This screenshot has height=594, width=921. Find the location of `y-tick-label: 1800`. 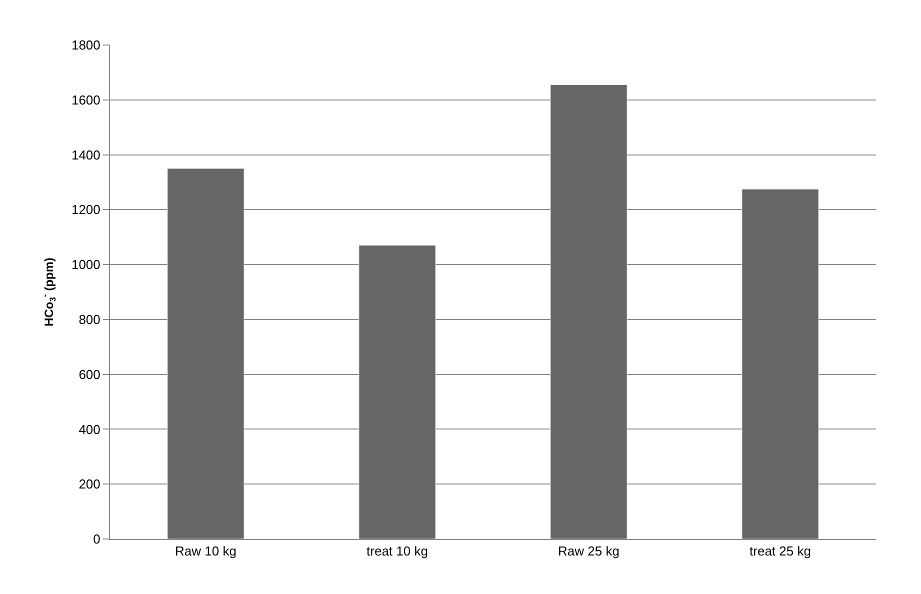

y-tick-label: 1800 is located at coordinates (85, 45).